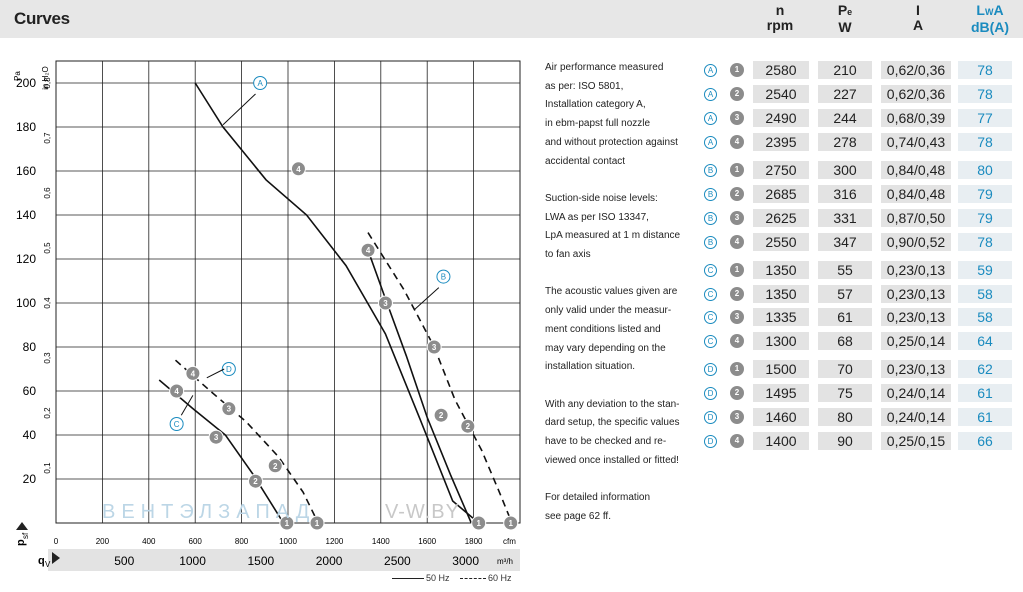  Describe the element at coordinates (781, 369) in the screenshot. I see `rpm-cell: 1500` at that location.